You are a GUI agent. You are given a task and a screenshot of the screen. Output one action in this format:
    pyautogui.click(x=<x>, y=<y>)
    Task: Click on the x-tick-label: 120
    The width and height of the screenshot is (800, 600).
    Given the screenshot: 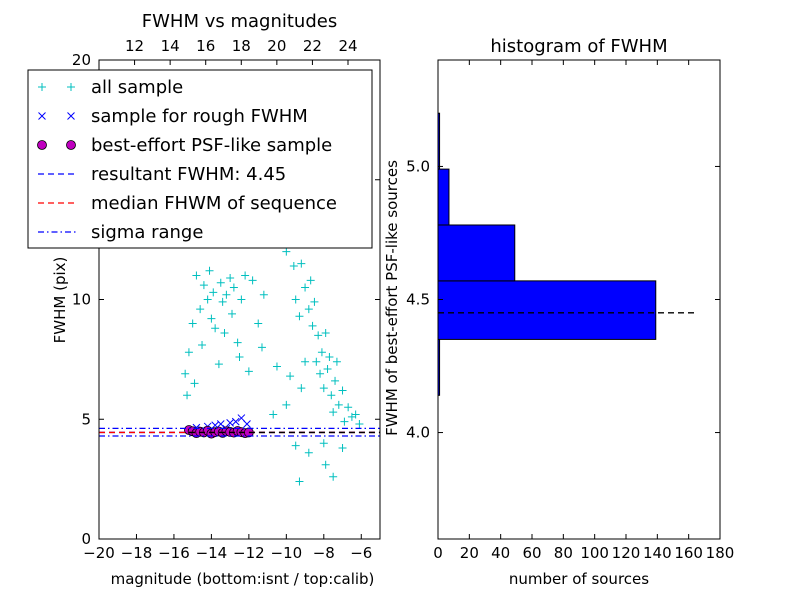 What is the action you would take?
    pyautogui.click(x=626, y=553)
    